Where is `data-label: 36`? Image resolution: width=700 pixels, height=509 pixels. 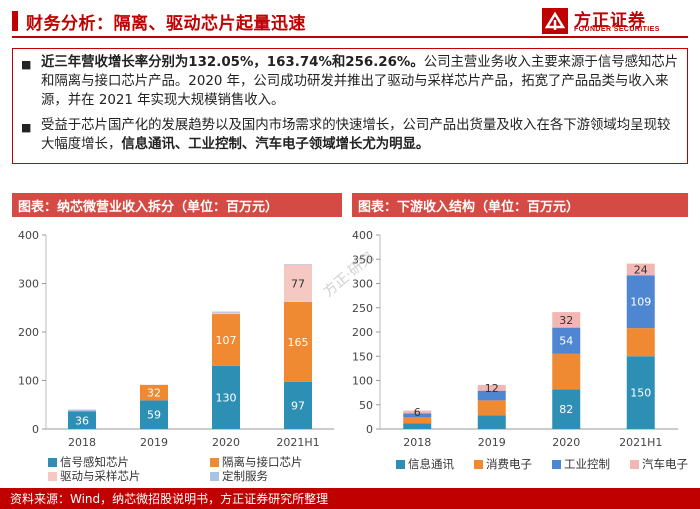
data-label: 36 is located at coordinates (82, 420).